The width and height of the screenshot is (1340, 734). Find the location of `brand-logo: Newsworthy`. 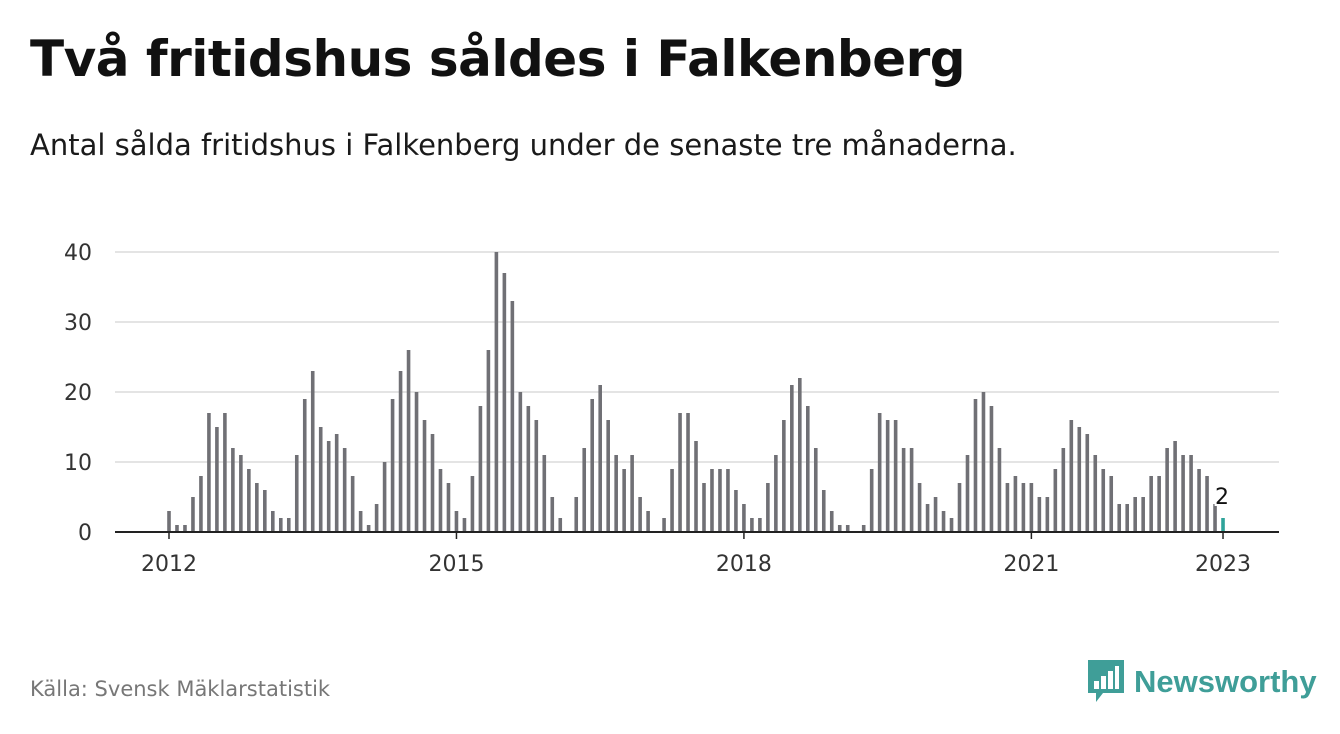

brand-logo: Newsworthy is located at coordinates (1202, 682).